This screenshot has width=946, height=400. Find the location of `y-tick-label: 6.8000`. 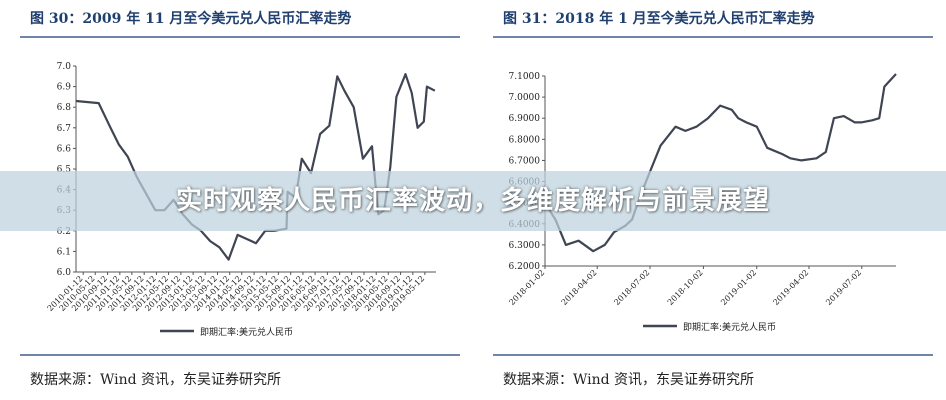

y-tick-label: 6.8000 is located at coordinates (525, 140).